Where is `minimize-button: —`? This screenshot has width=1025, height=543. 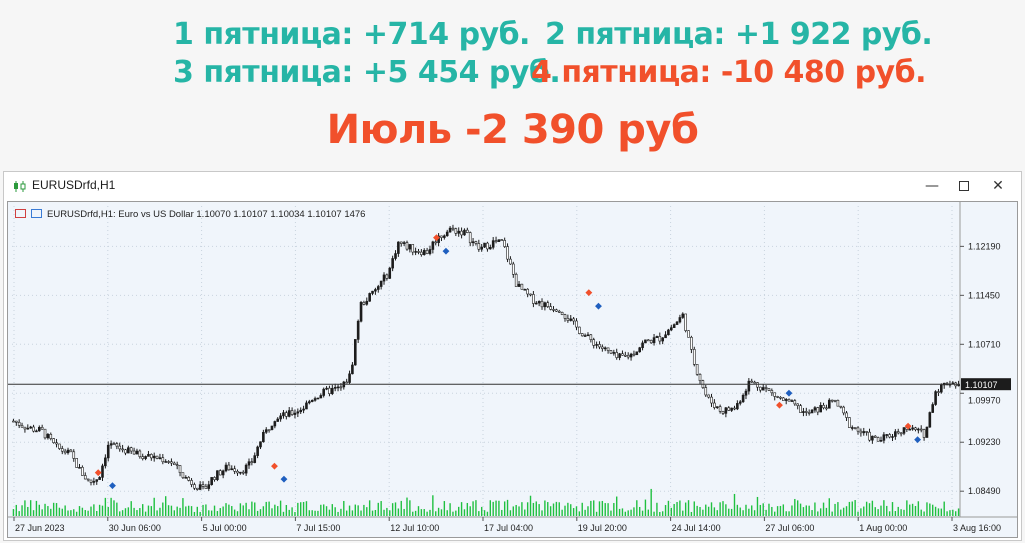
minimize-button: — is located at coordinates (932, 186).